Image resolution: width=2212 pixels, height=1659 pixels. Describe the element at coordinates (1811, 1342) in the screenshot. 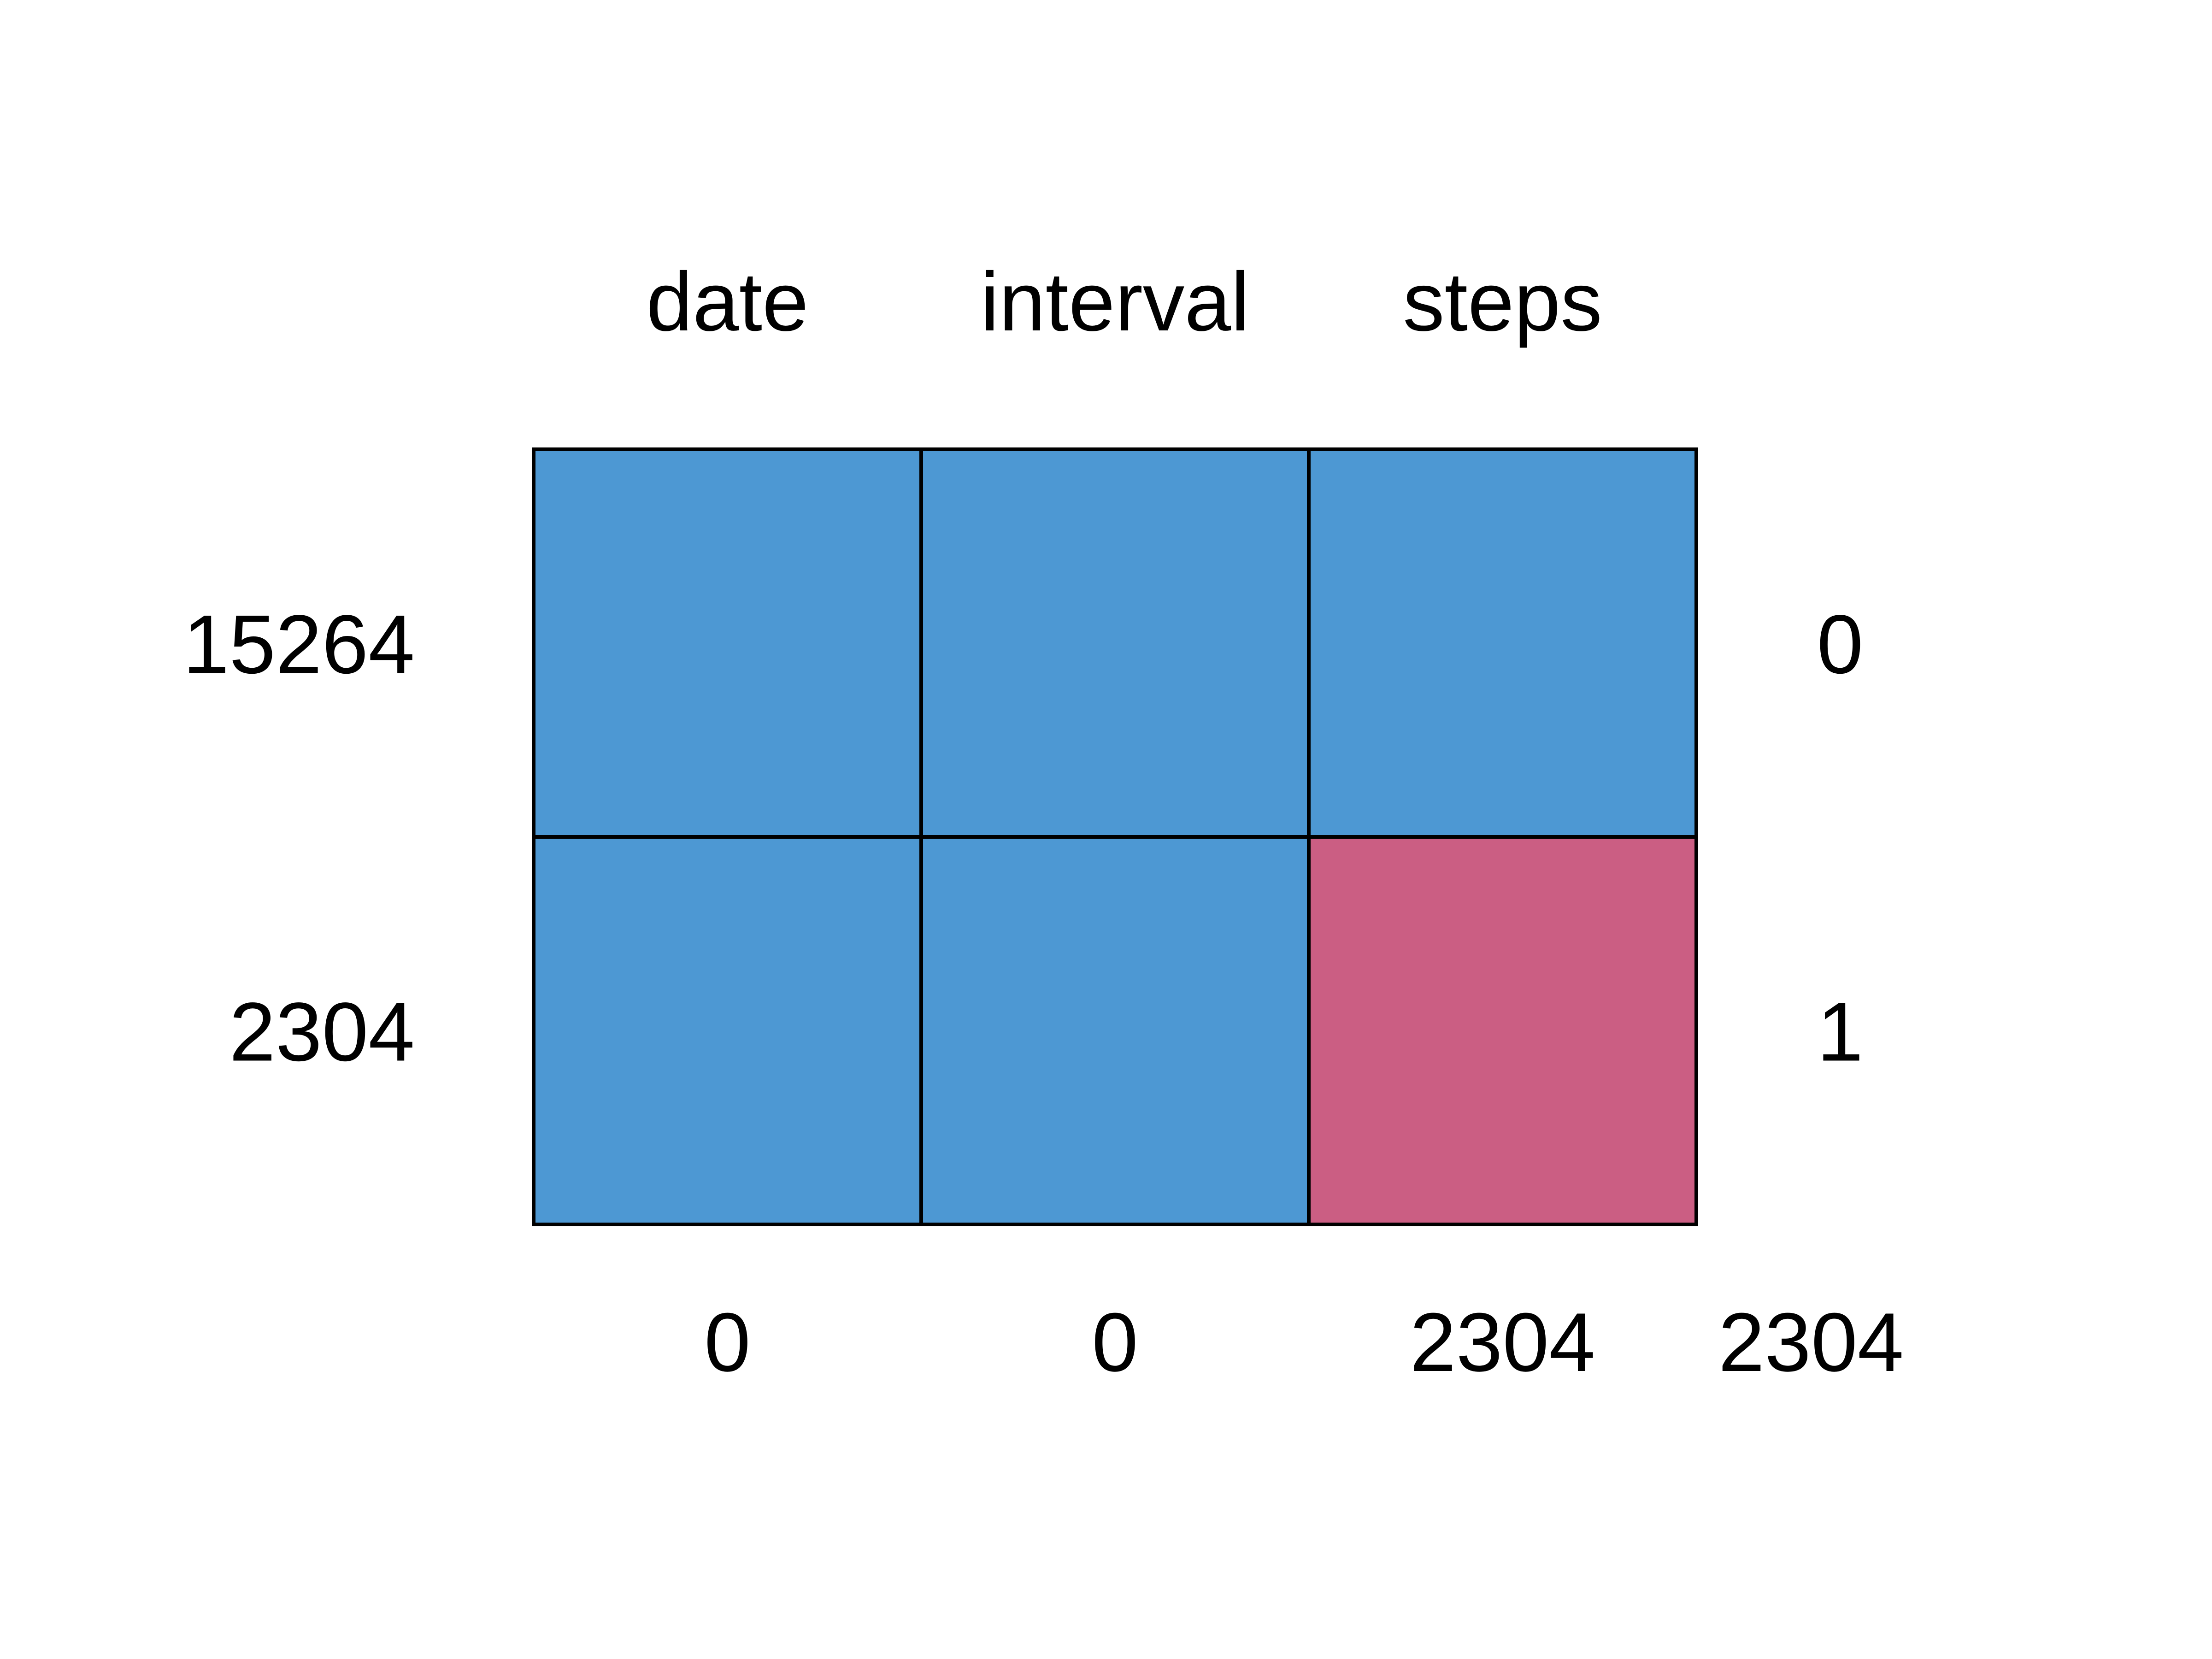

I see `total-missing-count: 2304` at that location.